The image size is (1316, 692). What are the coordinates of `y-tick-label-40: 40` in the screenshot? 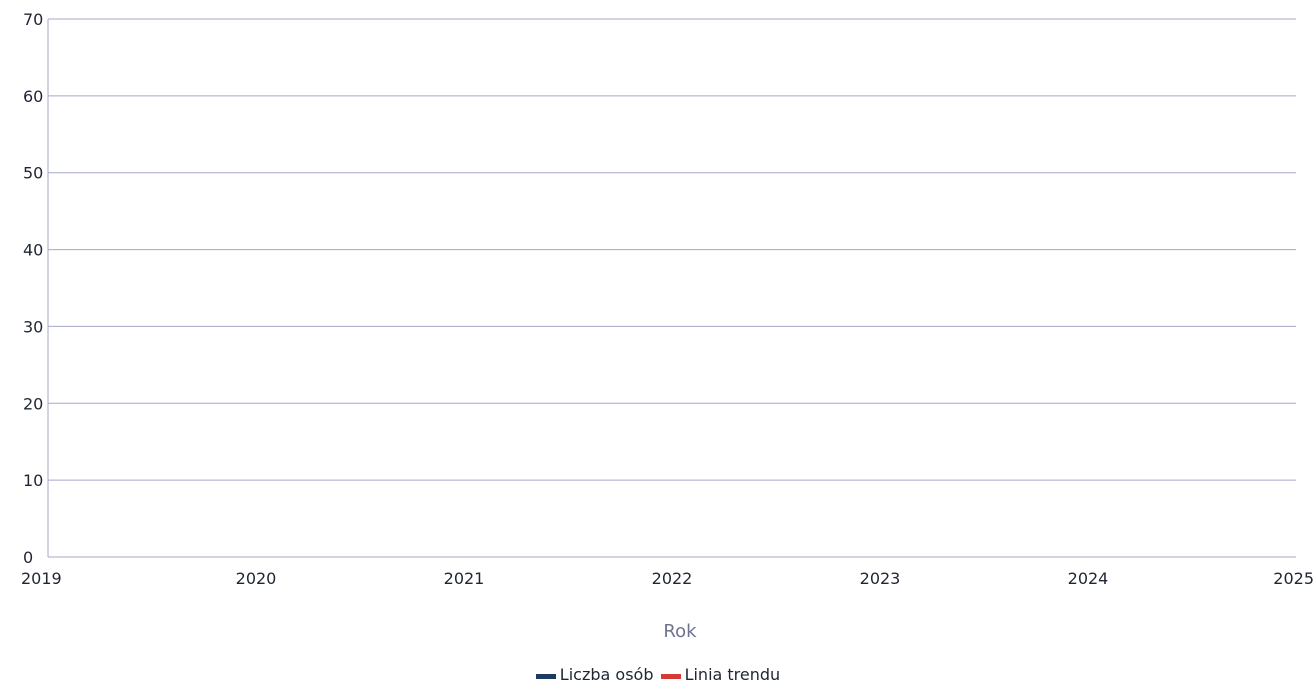 It's located at (33, 250).